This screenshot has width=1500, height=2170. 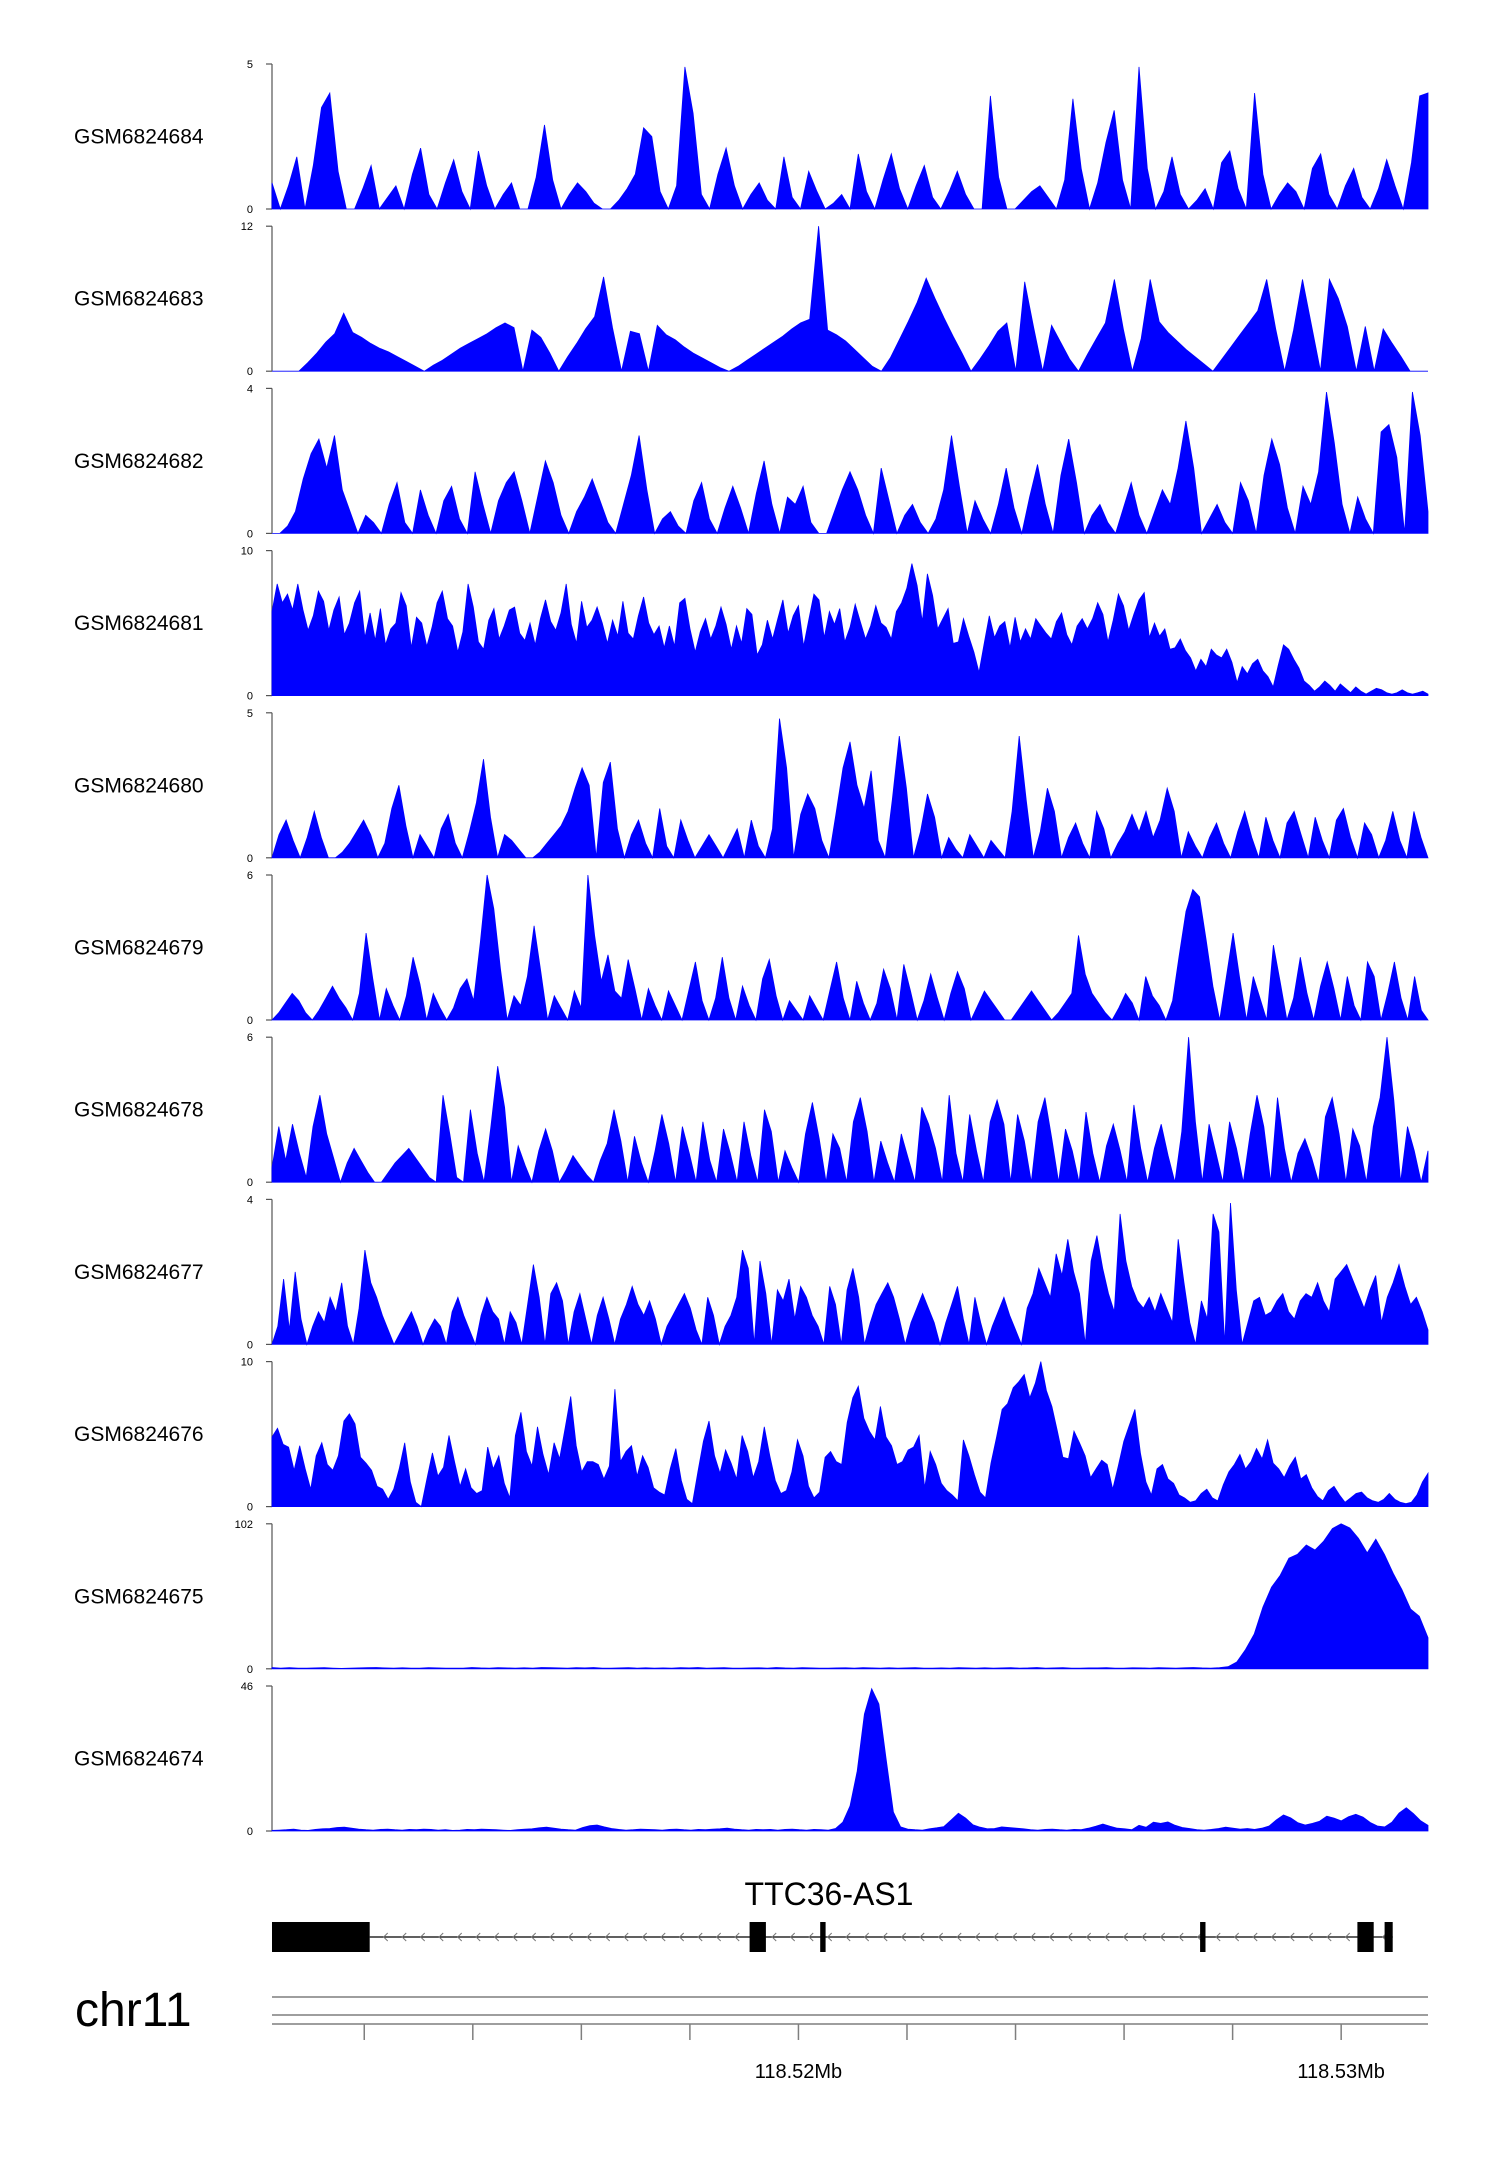 What do you see at coordinates (250, 714) in the screenshot?
I see `track-ymax-label: 5` at bounding box center [250, 714].